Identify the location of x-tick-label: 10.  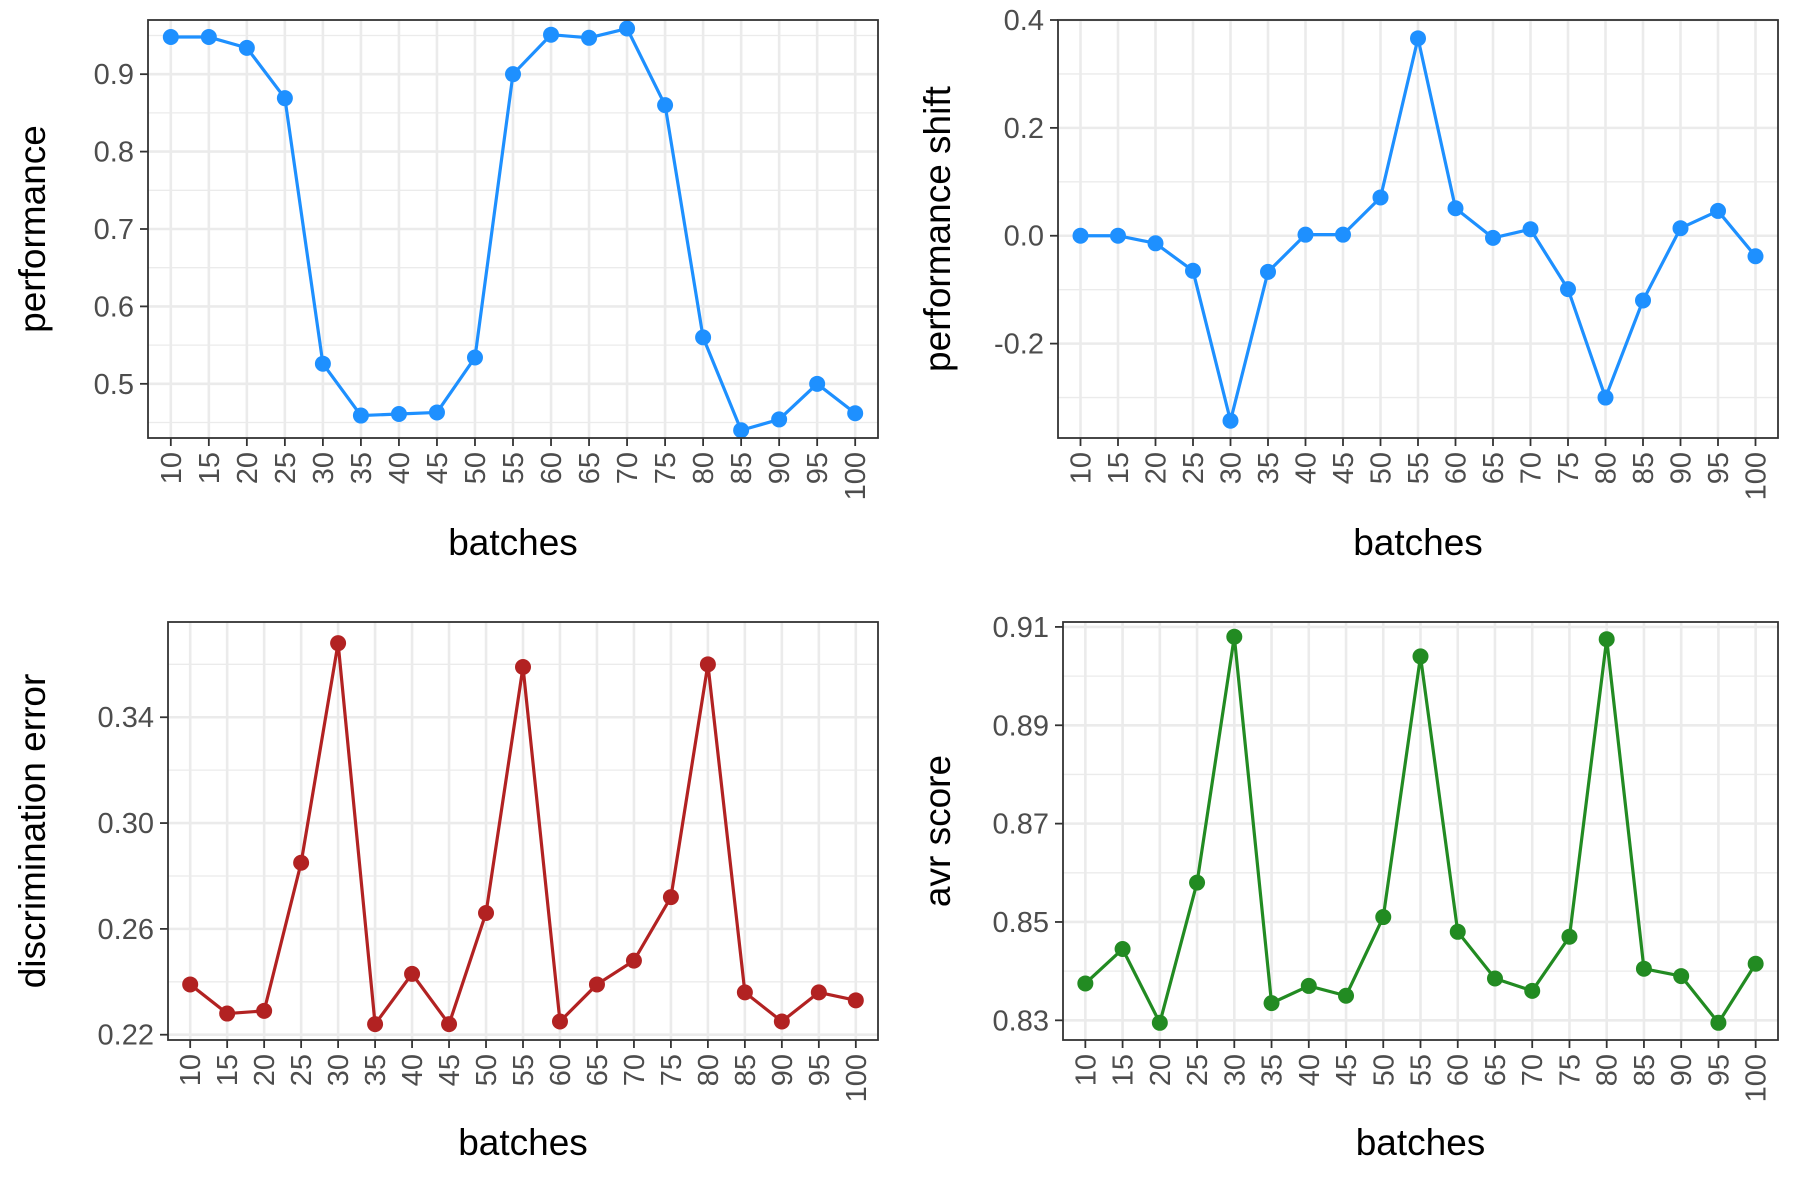
(172, 468).